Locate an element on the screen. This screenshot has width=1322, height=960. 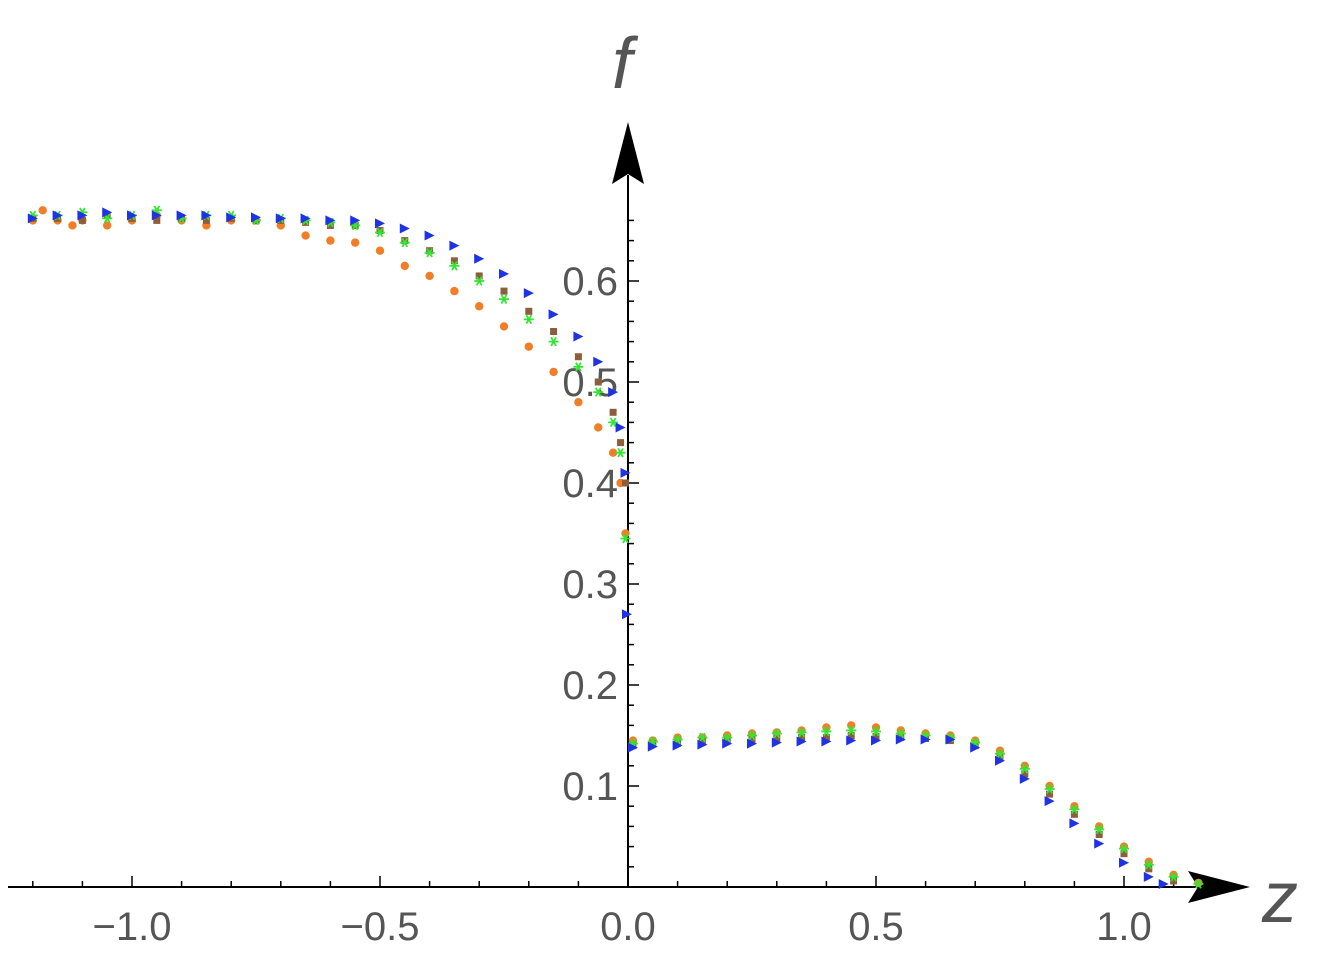
x-axis-label: z is located at coordinates (1279, 898).